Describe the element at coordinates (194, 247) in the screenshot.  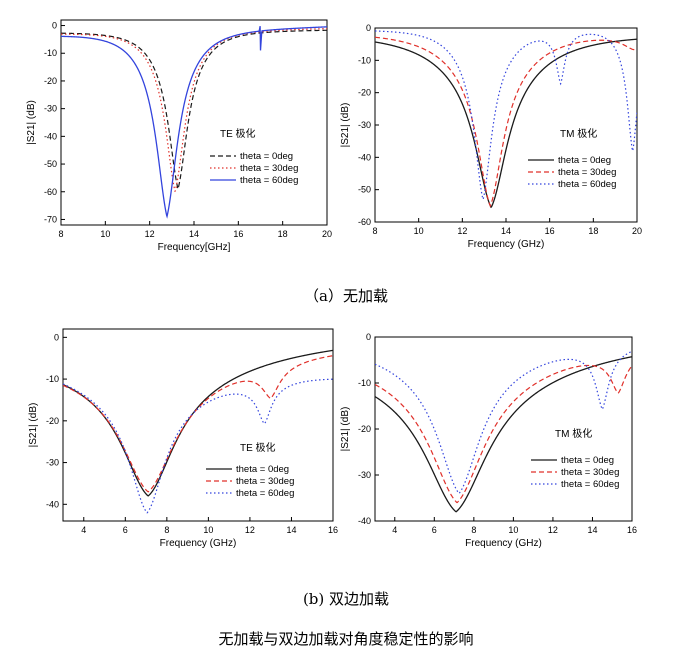
I see `x-axis-label: Frequency[GHz]` at that location.